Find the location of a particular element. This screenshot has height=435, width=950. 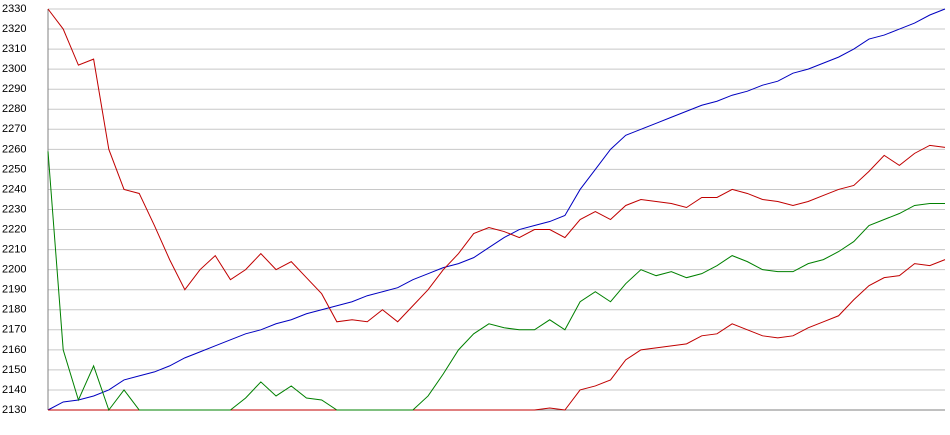

y-tick-label: 2330 is located at coordinates (14, 9).